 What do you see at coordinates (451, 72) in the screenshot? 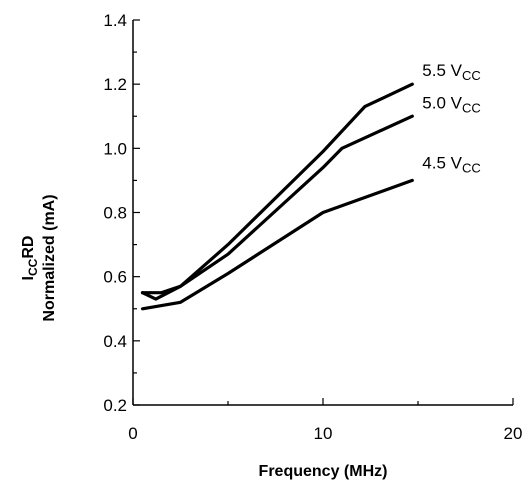
I see `series-label-1: 5.5 VCC` at bounding box center [451, 72].